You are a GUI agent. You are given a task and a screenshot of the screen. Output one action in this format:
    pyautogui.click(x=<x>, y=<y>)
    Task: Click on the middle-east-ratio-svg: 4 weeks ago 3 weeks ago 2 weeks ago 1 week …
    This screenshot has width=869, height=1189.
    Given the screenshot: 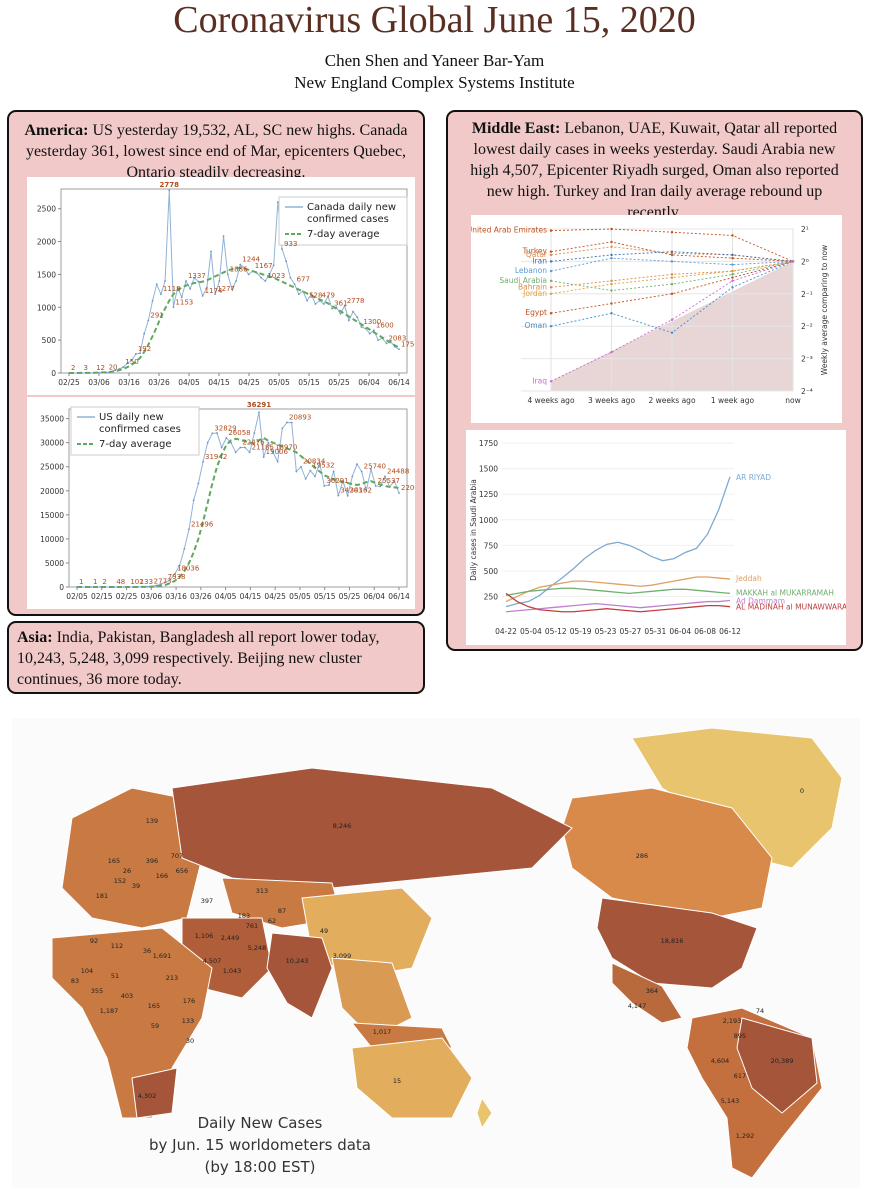 What is the action you would take?
    pyautogui.click(x=650, y=315)
    